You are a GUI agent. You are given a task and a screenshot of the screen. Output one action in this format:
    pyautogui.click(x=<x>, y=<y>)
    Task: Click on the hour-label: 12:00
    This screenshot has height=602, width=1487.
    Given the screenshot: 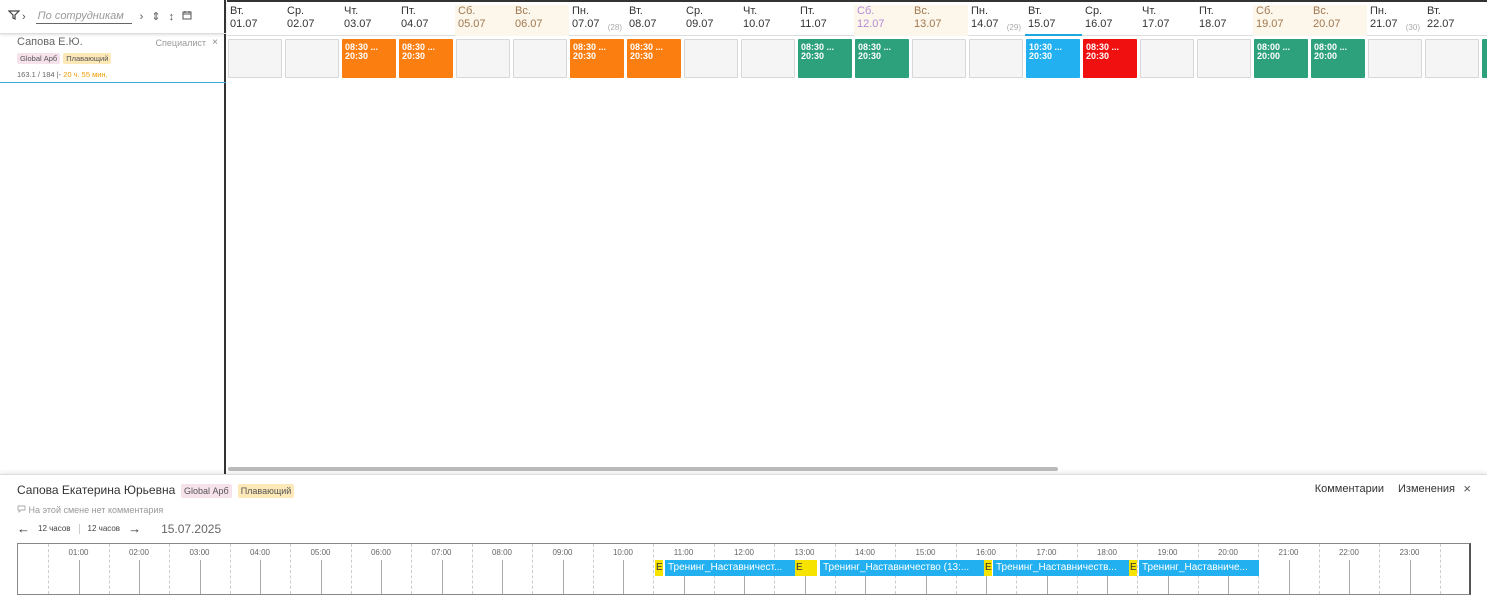 What is the action you would take?
    pyautogui.click(x=744, y=552)
    